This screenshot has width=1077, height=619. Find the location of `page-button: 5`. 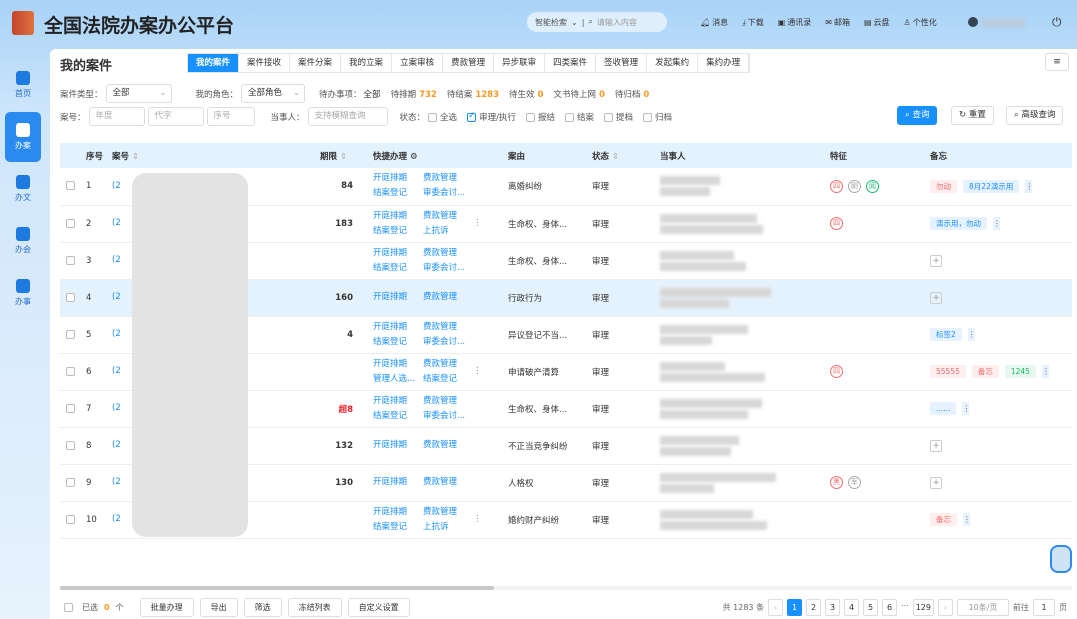

page-button: 5 is located at coordinates (871, 607).